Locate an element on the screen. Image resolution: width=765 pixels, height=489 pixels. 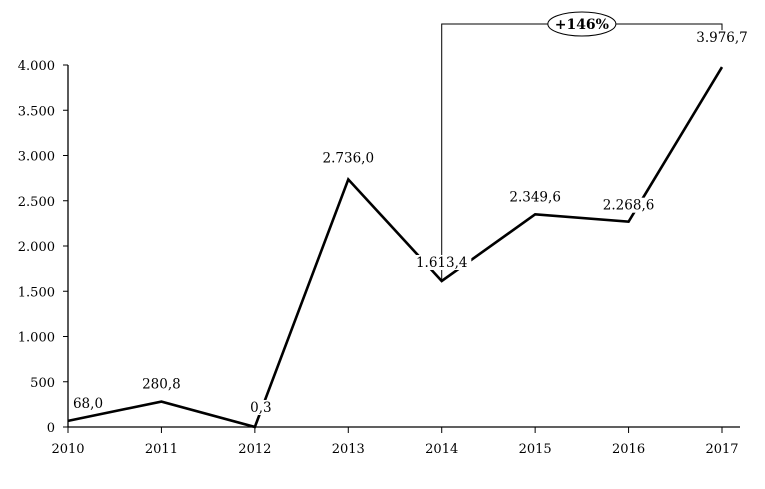
data-label: 0,3 is located at coordinates (260, 408).